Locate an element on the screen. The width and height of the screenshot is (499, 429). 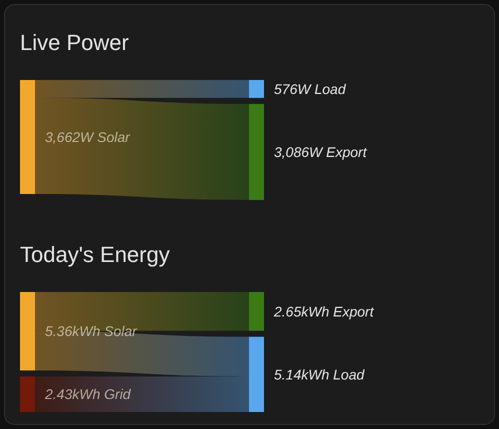
data-label: 3,086W is located at coordinates (298, 152).